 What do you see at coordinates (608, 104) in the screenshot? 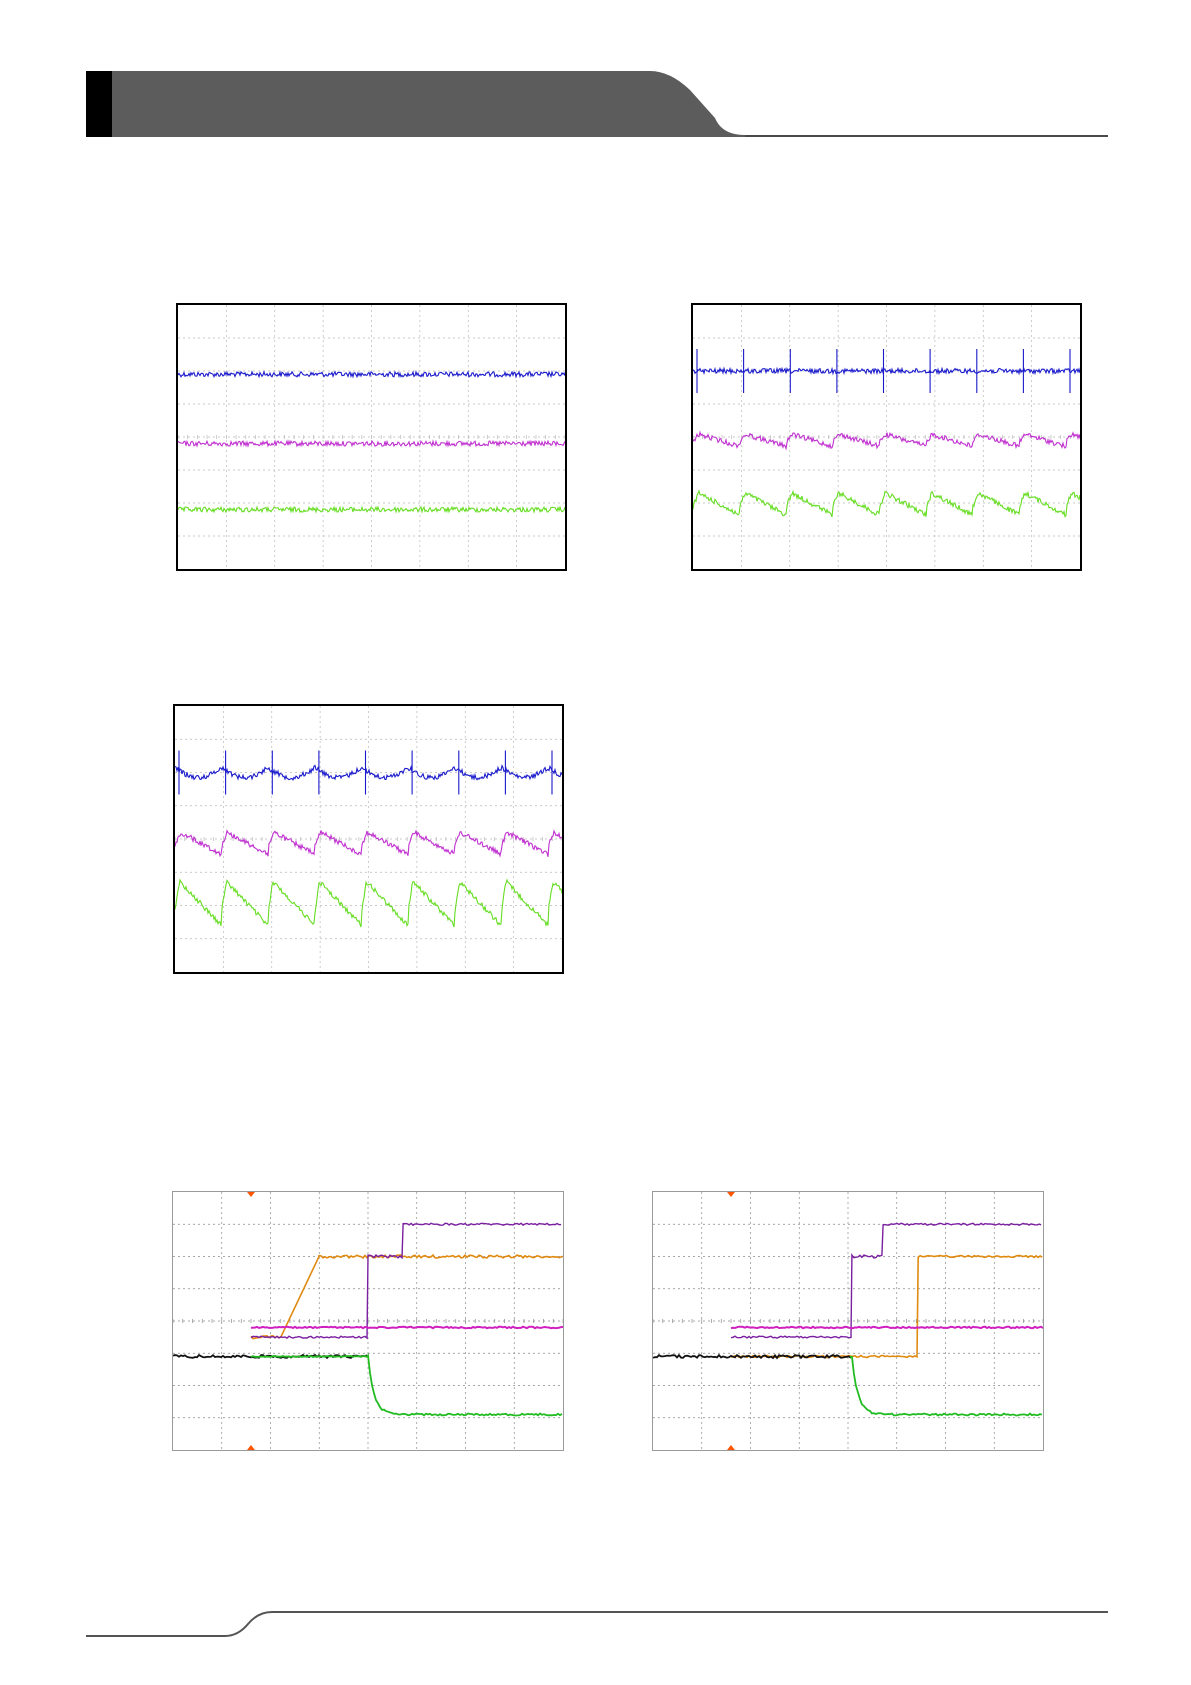
I see `header-tab-shape` at bounding box center [608, 104].